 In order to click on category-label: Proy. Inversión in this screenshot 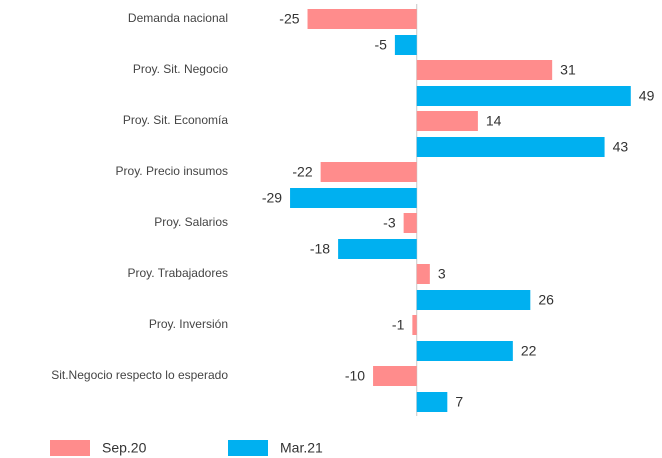, I will do `click(188, 324)`.